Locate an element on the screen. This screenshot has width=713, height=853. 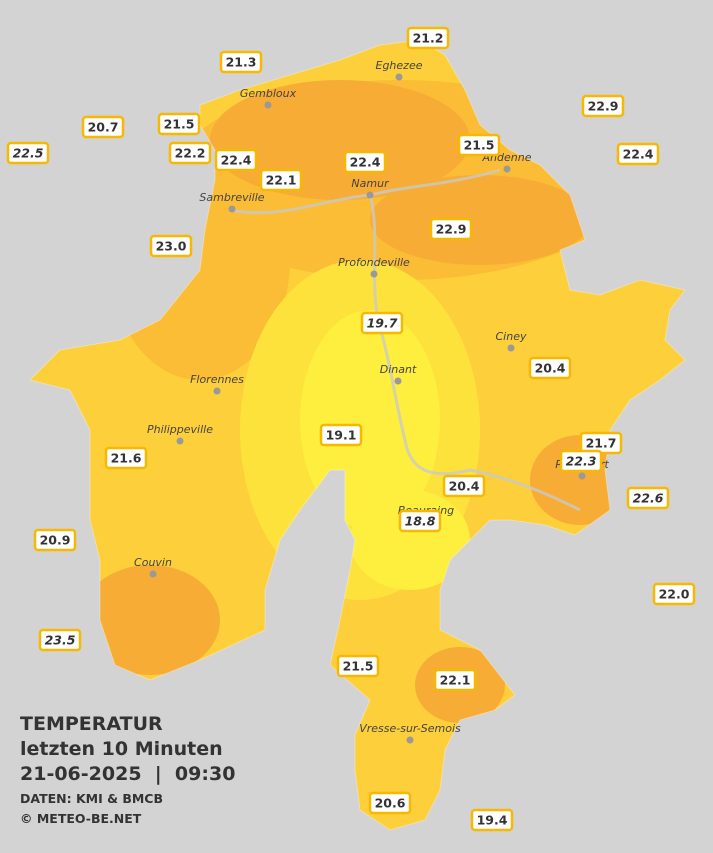
city-label: Sambreville is located at coordinates (231, 197).